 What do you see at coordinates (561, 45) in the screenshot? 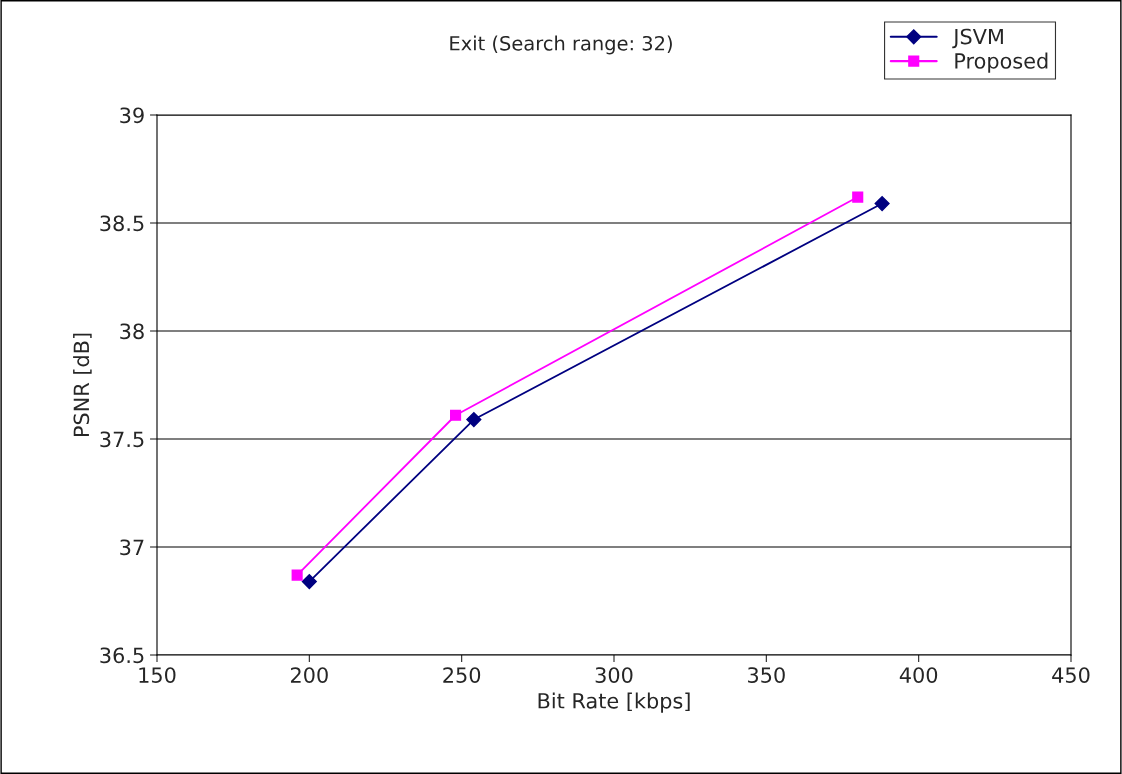
I see `chart-title: Exit (Search range: 32)` at bounding box center [561, 45].